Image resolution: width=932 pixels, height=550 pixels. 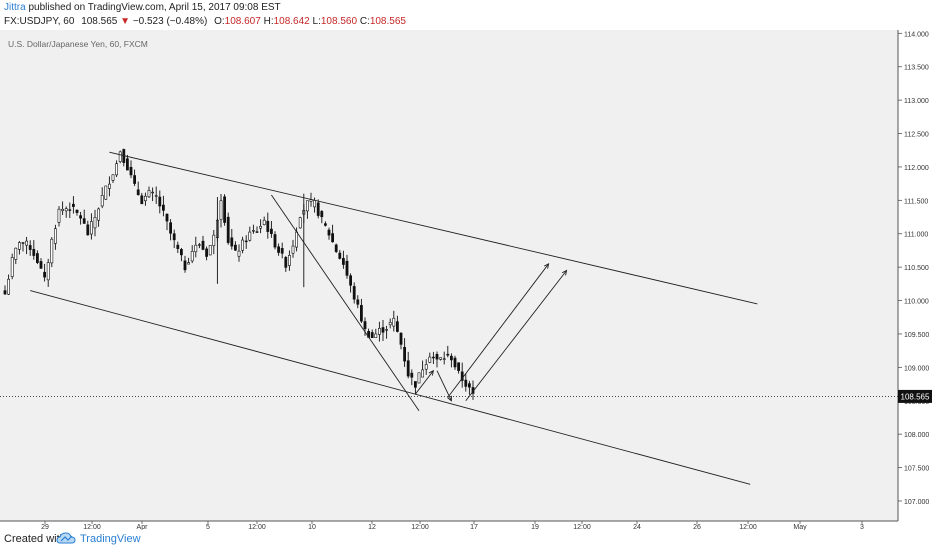 What do you see at coordinates (45, 527) in the screenshot?
I see `x-tick-label: 29` at bounding box center [45, 527].